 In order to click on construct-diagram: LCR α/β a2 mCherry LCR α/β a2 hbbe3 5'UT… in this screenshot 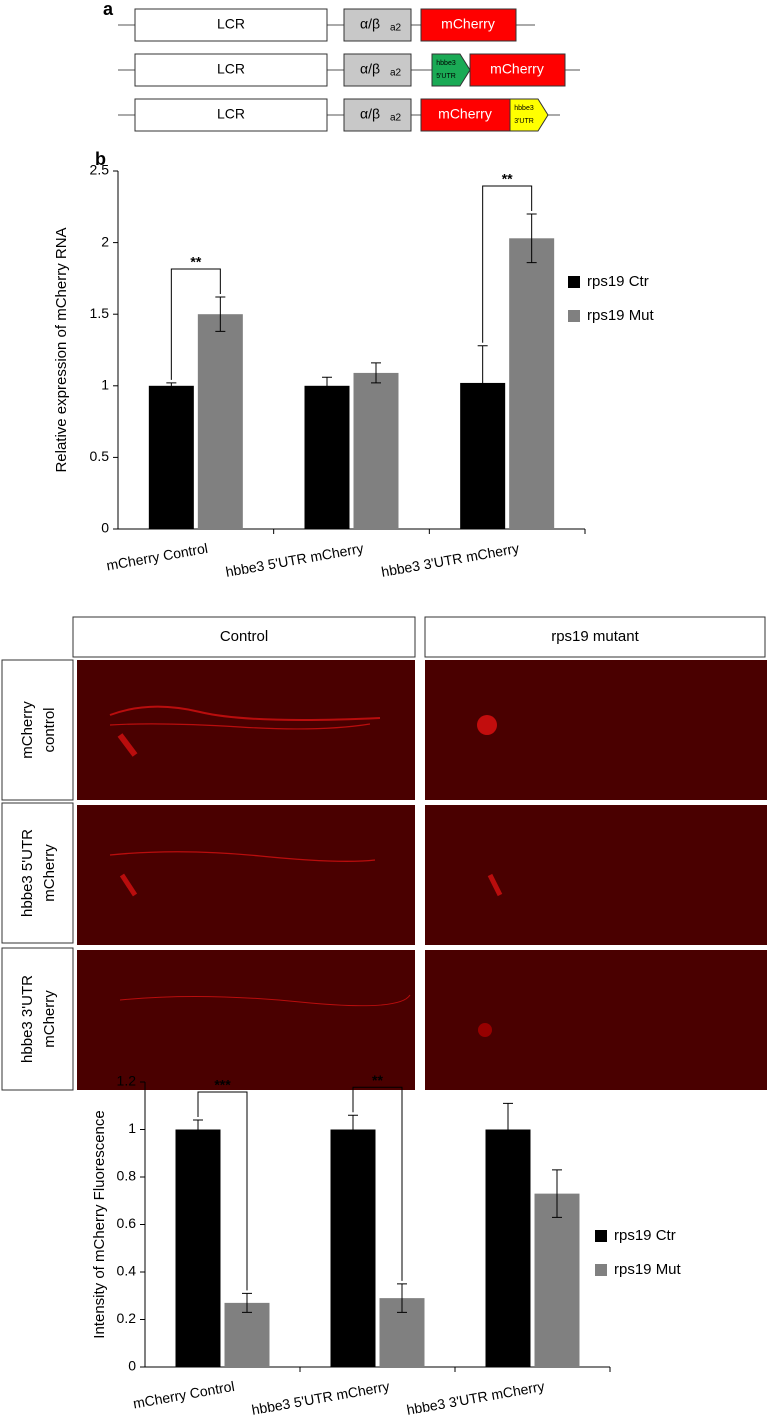, I will do `click(349, 70)`.